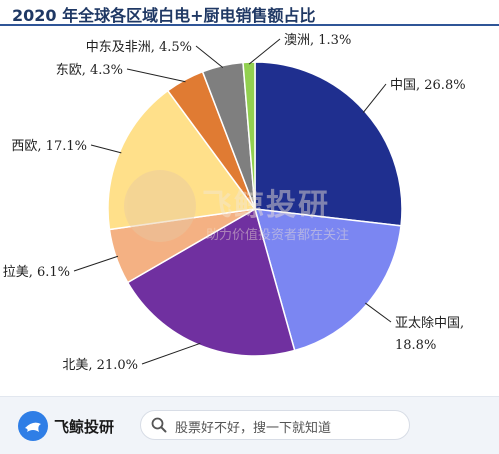 The width and height of the screenshot is (499, 454). What do you see at coordinates (36, 272) in the screenshot?
I see `slice-label-3: 拉美, 6.1%` at bounding box center [36, 272].